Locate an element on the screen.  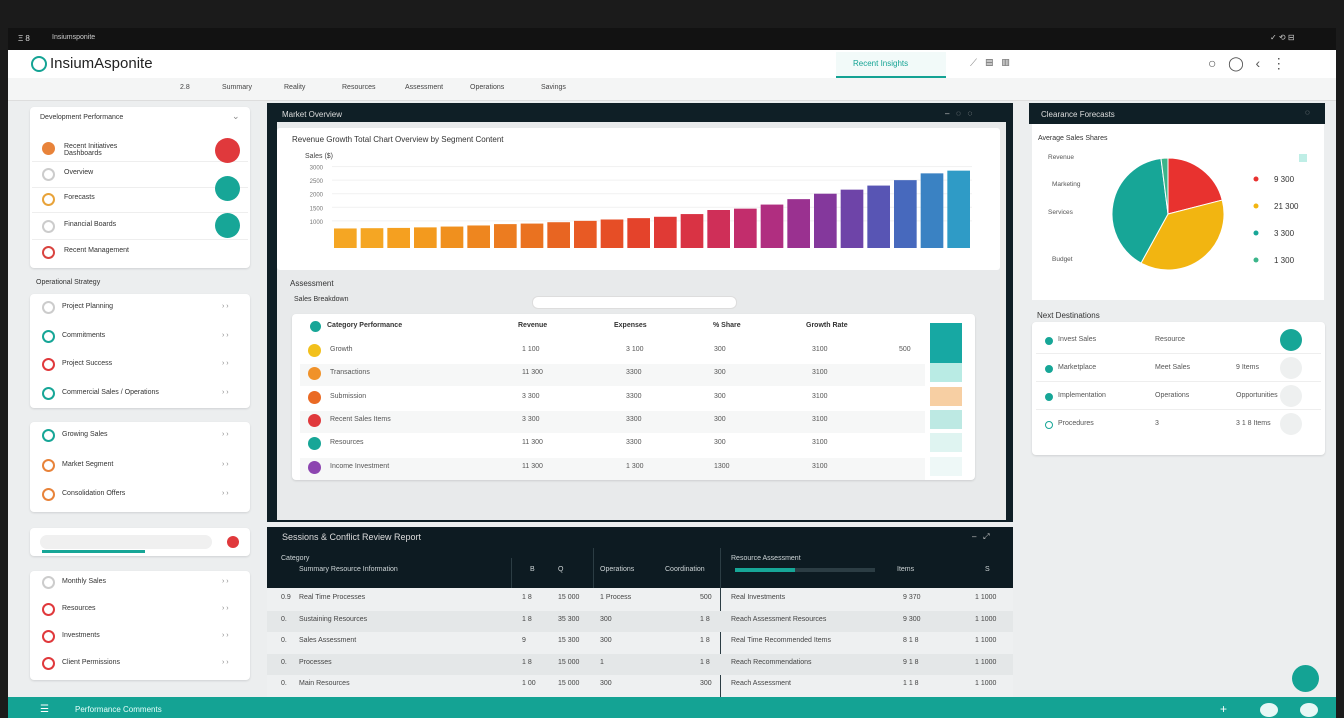
sidebar-item: Growing Sales is located at coordinates (85, 434).